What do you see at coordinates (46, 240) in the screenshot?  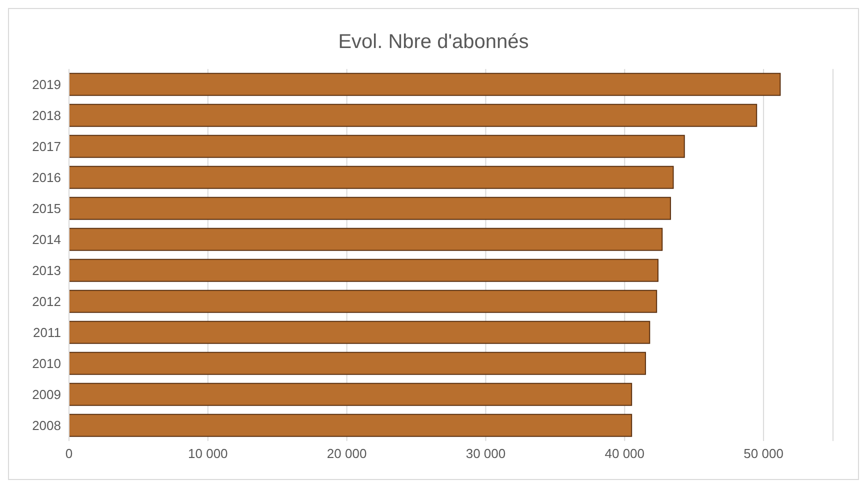 I see `y-tick-label: 2014` at bounding box center [46, 240].